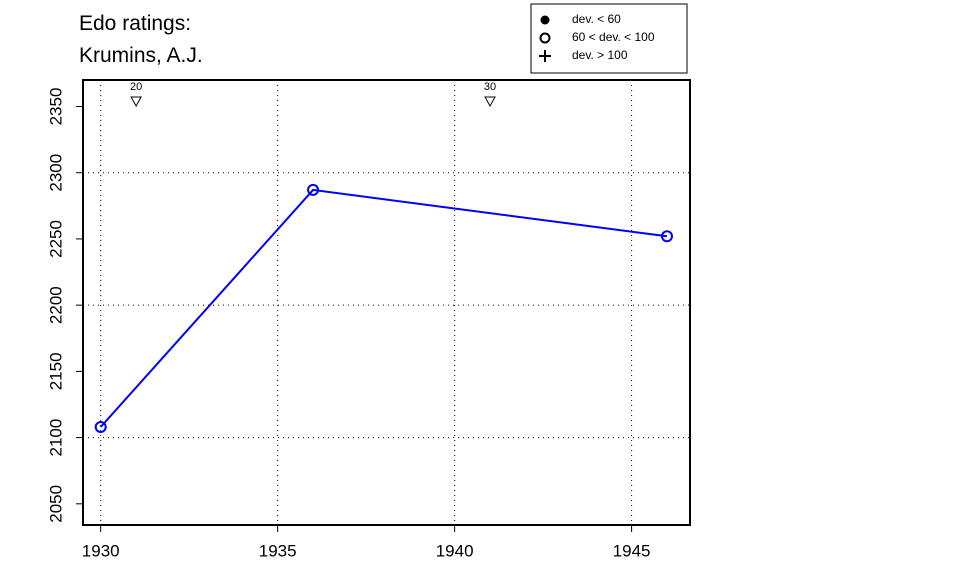  Describe the element at coordinates (600, 55) in the screenshot. I see `legend-label: dev. > 100` at that location.